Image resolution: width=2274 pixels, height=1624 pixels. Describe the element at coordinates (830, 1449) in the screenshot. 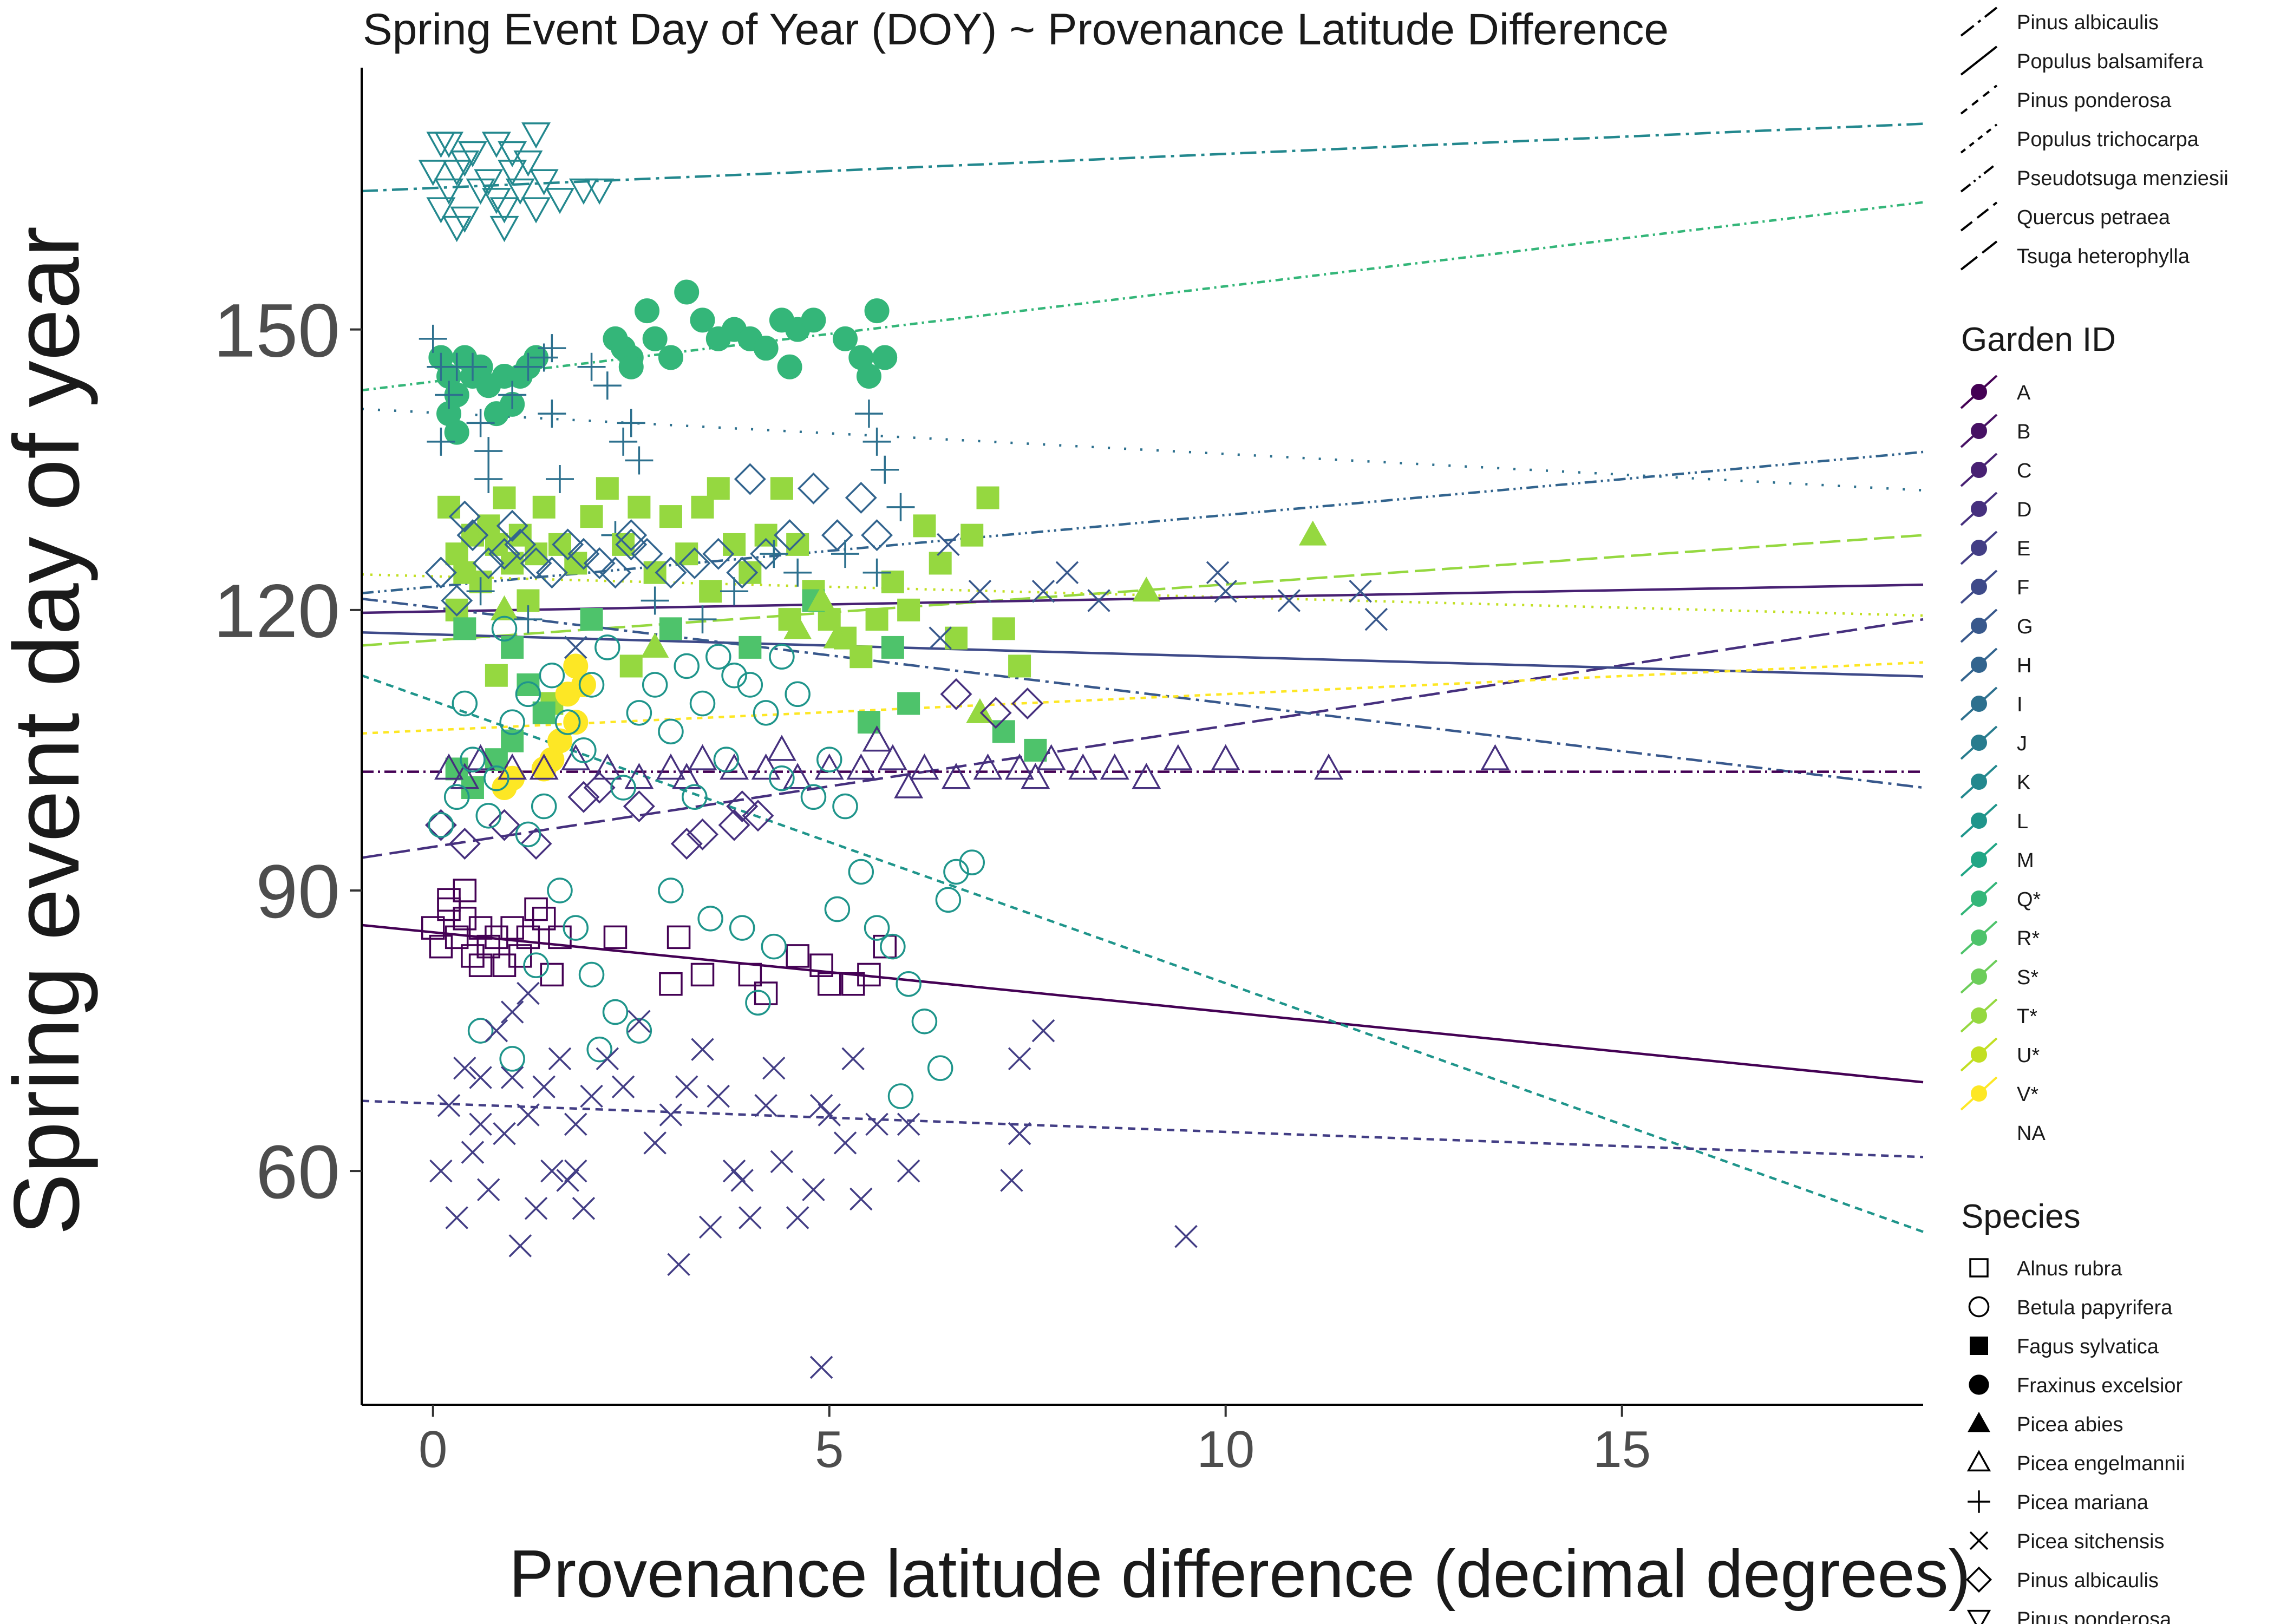

I see `x-tick-label: 5` at that location.